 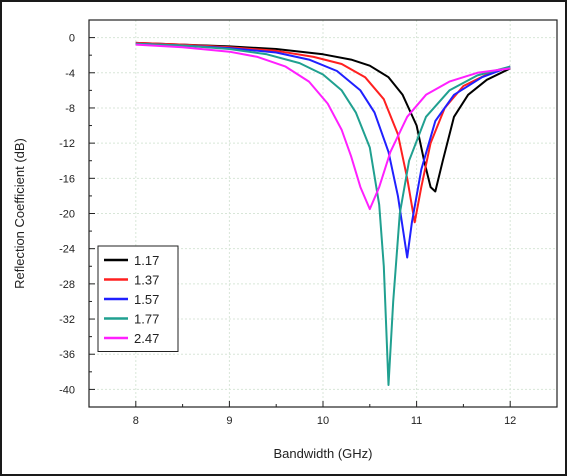 I want to click on y-tick-label: -12, so click(x=67, y=144).